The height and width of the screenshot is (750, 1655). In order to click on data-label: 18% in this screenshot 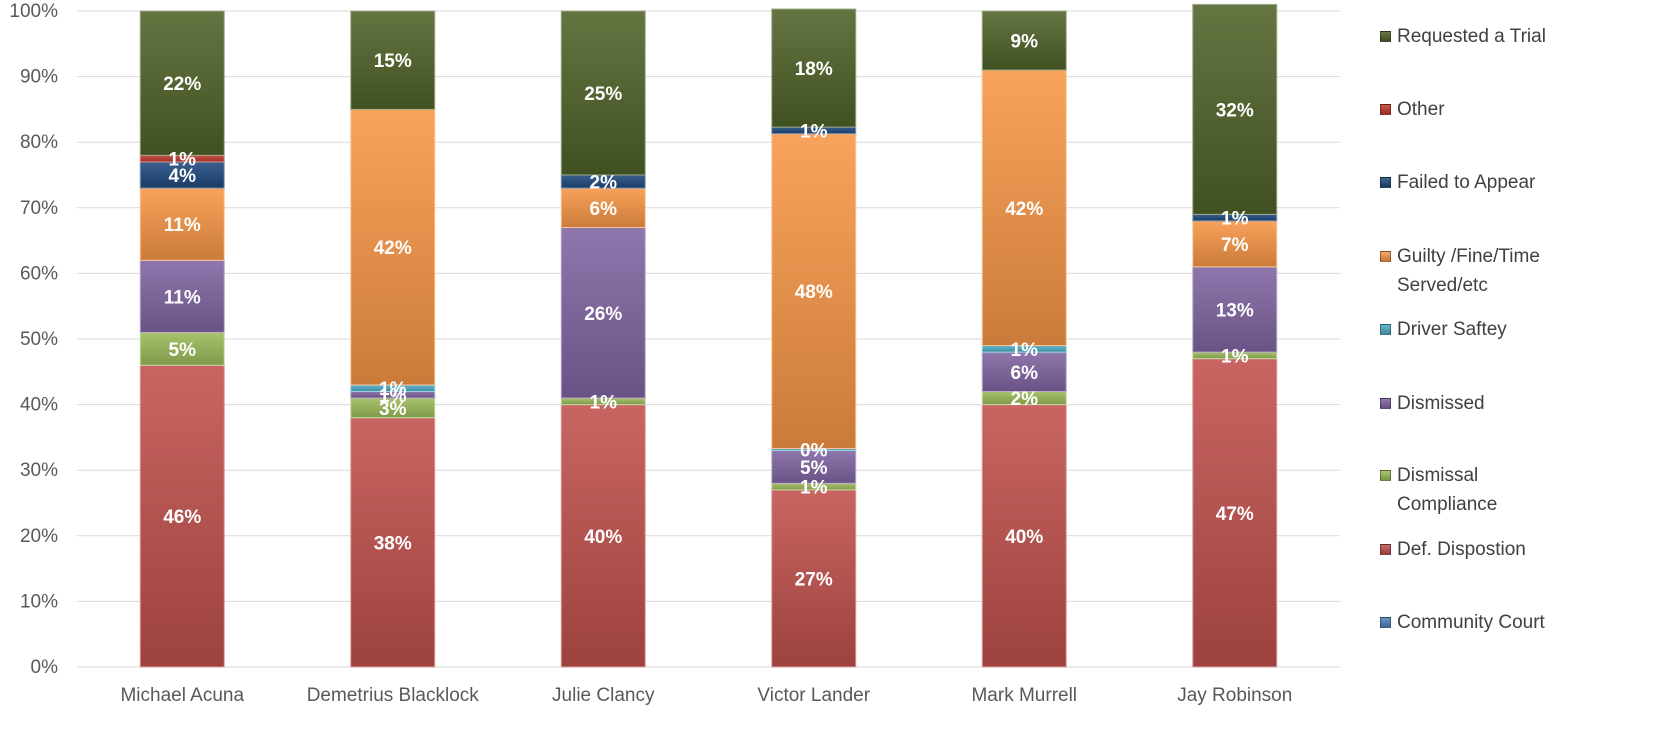, I will do `click(814, 69)`.